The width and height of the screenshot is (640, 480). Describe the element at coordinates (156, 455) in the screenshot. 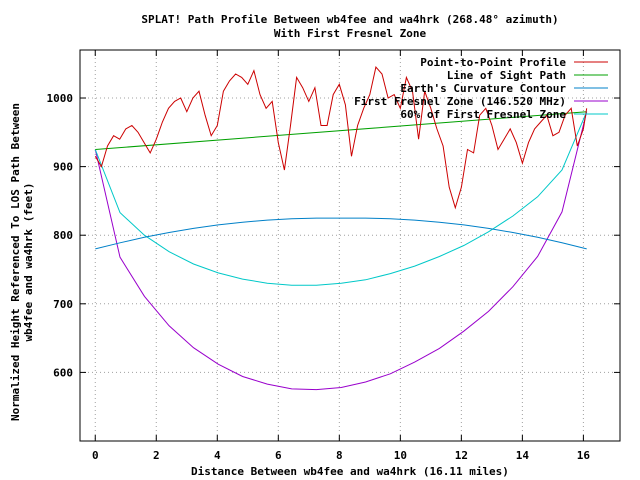

I see `x-tick-label: 2` at that location.